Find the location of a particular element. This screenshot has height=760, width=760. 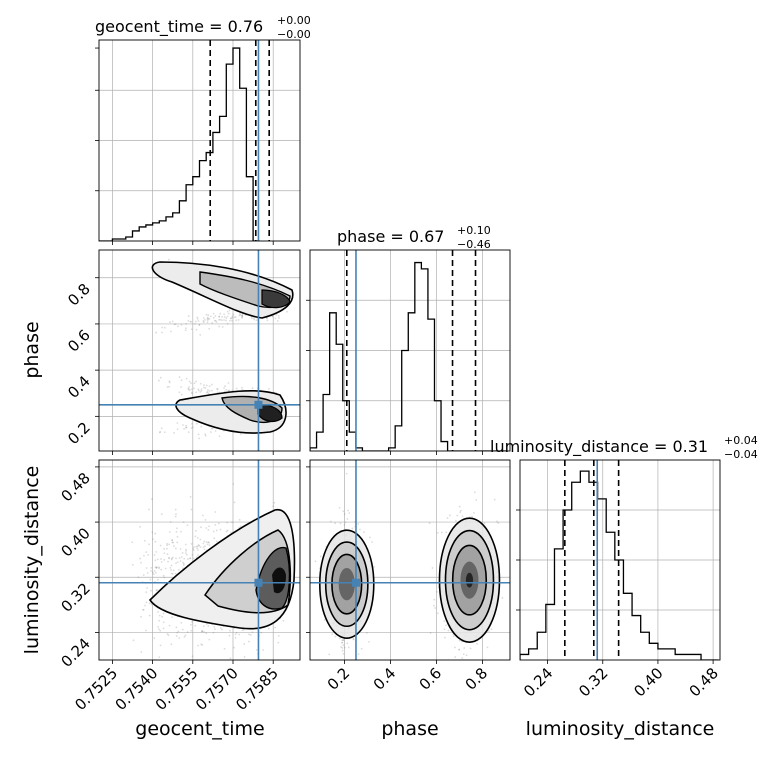

contour-lower-inner is located at coordinates (270, 413).